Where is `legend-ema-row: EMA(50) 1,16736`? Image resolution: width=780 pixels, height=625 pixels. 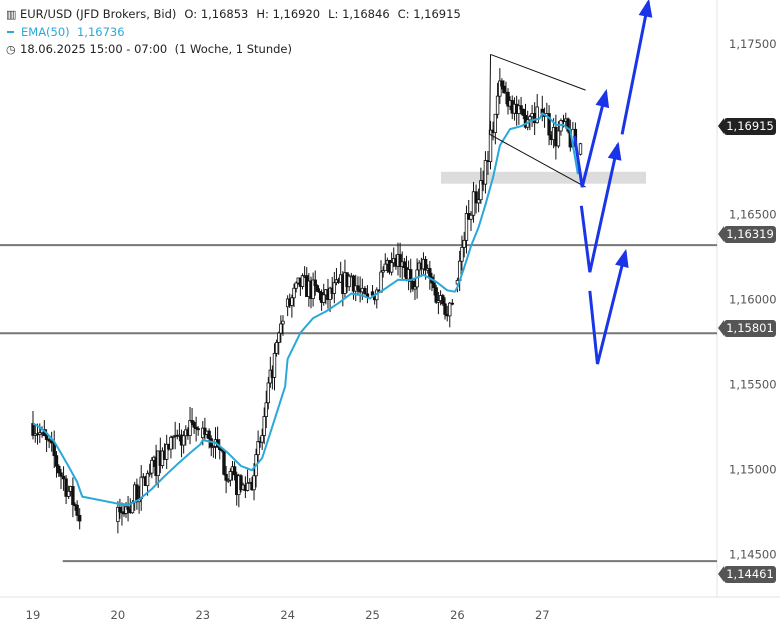 legend-ema-row: EMA(50) 1,16736 is located at coordinates (233, 33).